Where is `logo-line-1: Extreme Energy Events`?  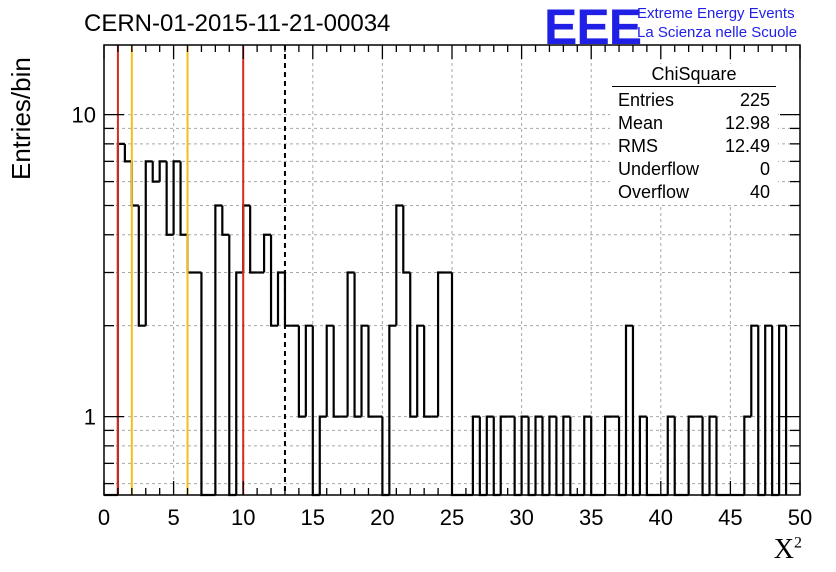 logo-line-1: Extreme Energy Events is located at coordinates (716, 13).